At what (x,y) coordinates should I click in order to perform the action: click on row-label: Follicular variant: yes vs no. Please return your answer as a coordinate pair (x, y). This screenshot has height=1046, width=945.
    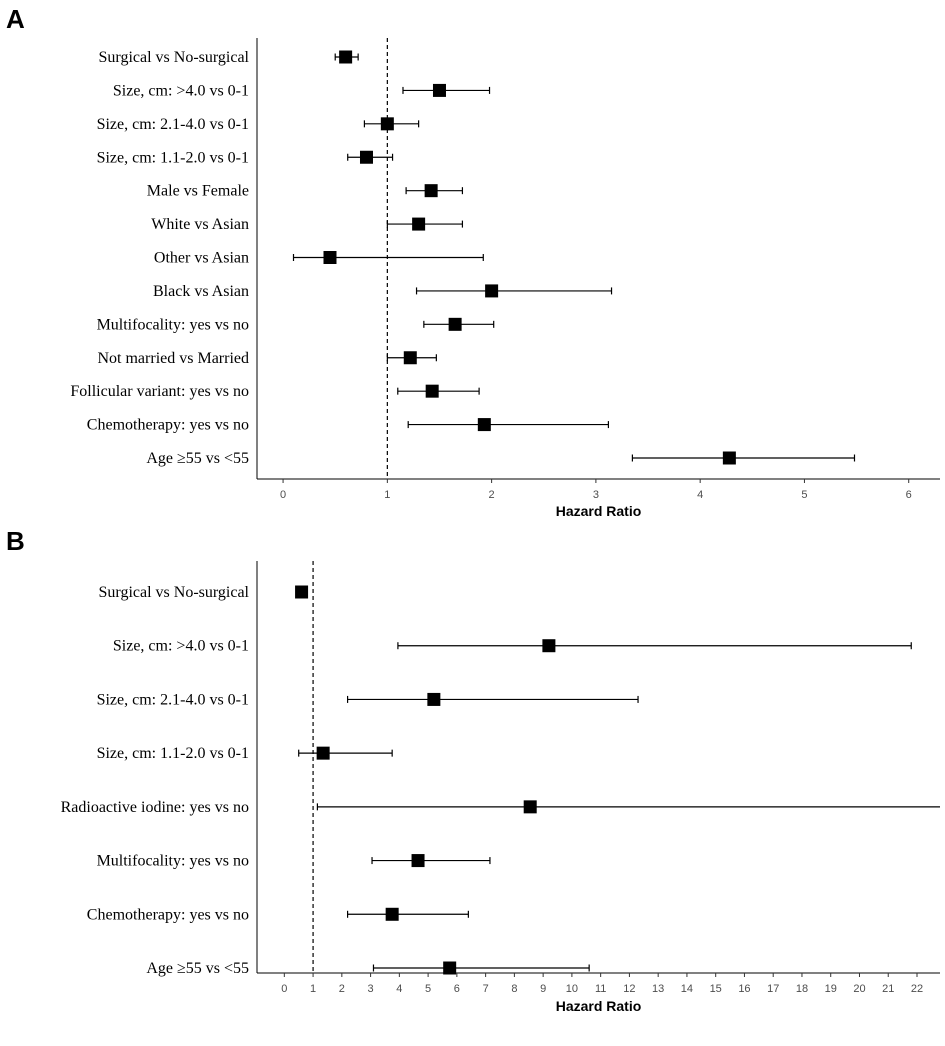
    Looking at the image, I should click on (159, 391).